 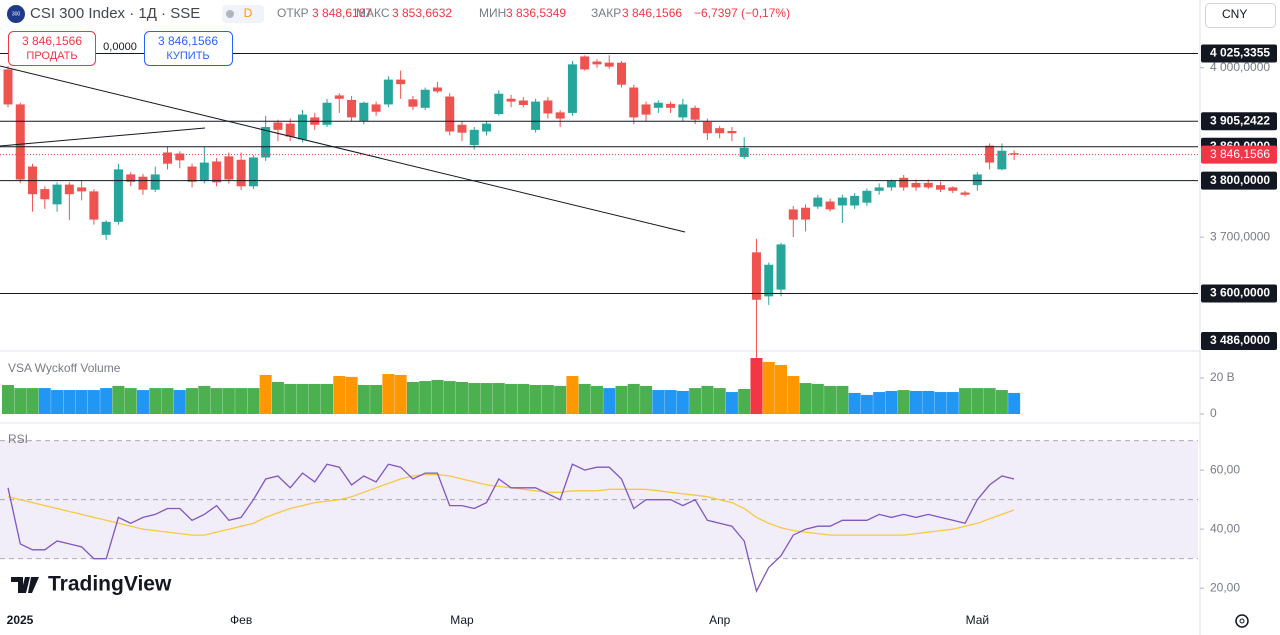 I want to click on symbol-title: CSI 300 Index · 1Д · SSE, so click(x=115, y=13).